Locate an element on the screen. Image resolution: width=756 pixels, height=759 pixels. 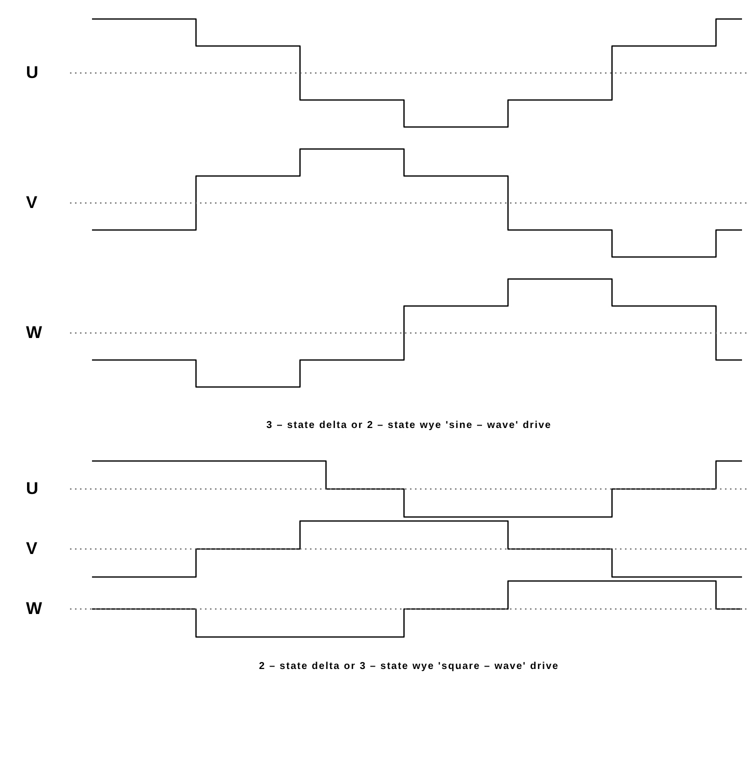
text: 3 – state delta or 2 – state wye 'sine – wave' drive is located at coordinates (409, 425).